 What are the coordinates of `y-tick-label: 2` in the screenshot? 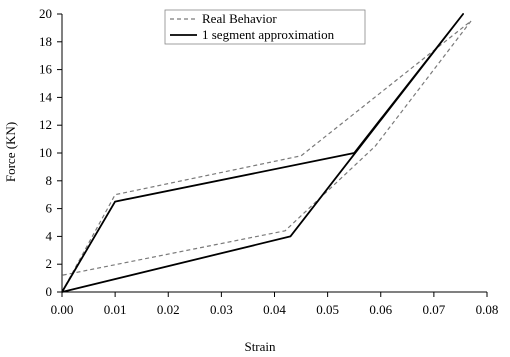 It's located at (49, 263).